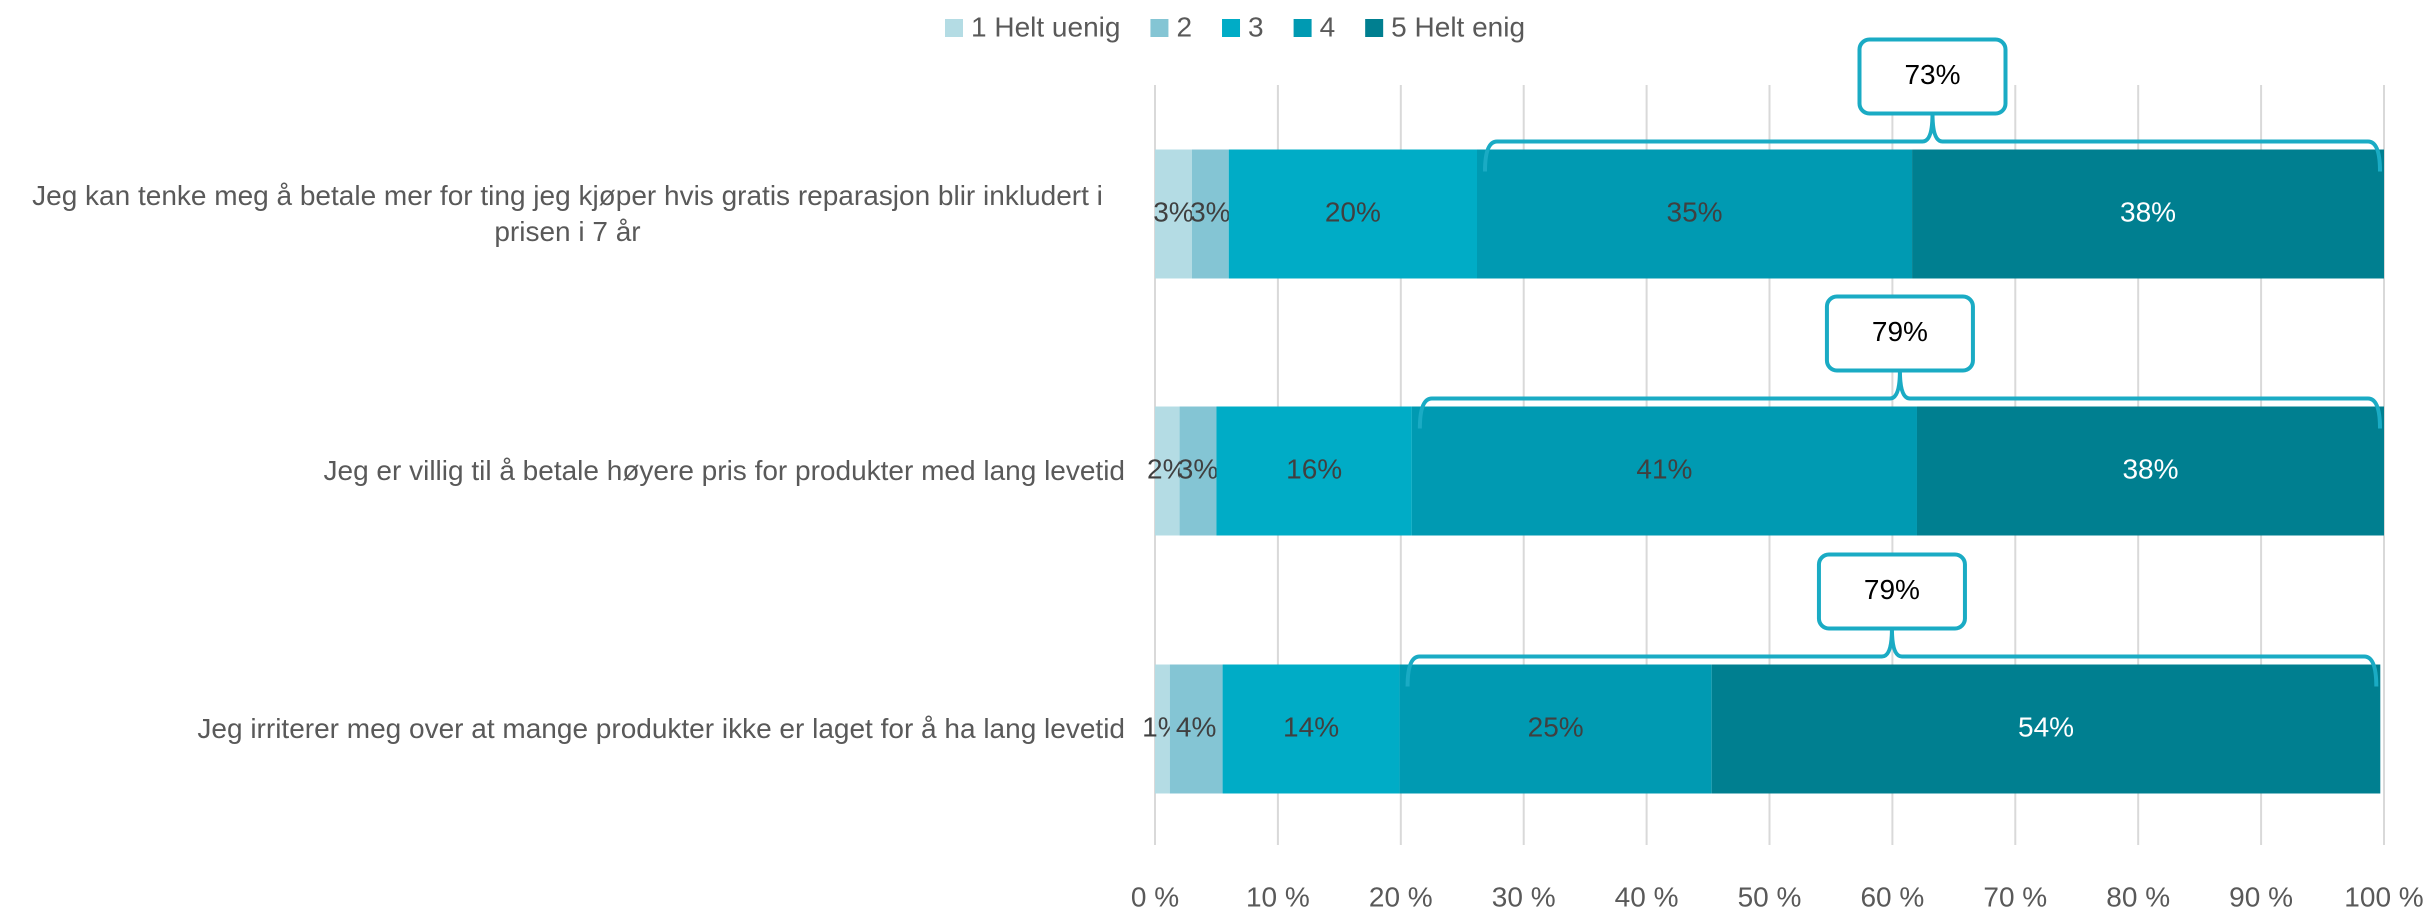  I want to click on legend-label: 3, so click(1256, 26).